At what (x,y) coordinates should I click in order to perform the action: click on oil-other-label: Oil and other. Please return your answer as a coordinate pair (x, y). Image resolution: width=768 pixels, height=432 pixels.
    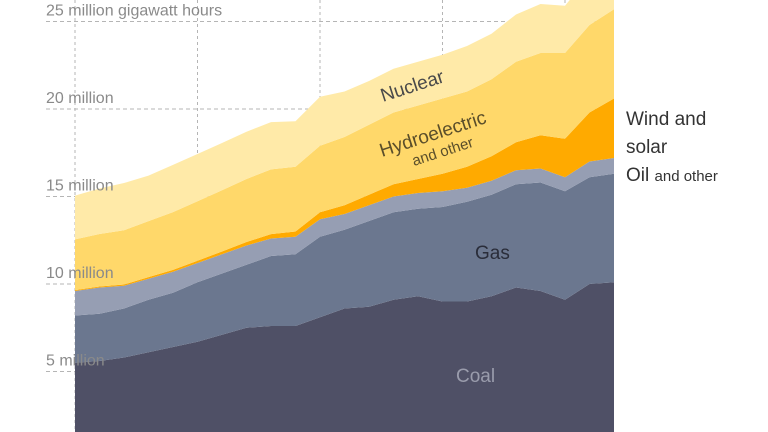
    Looking at the image, I should click on (672, 176).